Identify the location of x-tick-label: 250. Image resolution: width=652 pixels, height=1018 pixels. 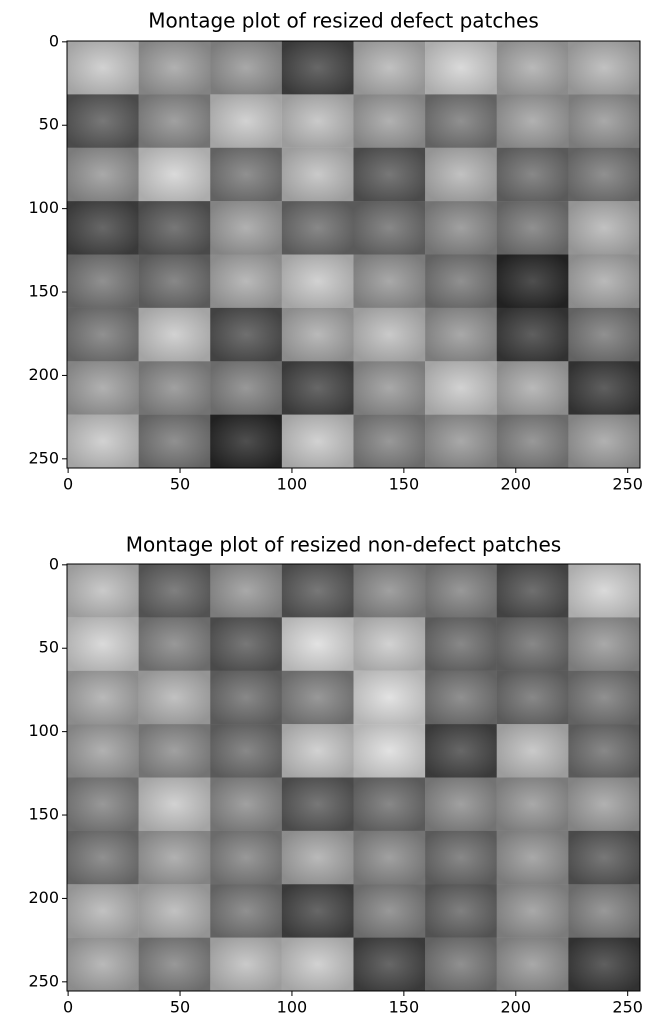
(627, 484).